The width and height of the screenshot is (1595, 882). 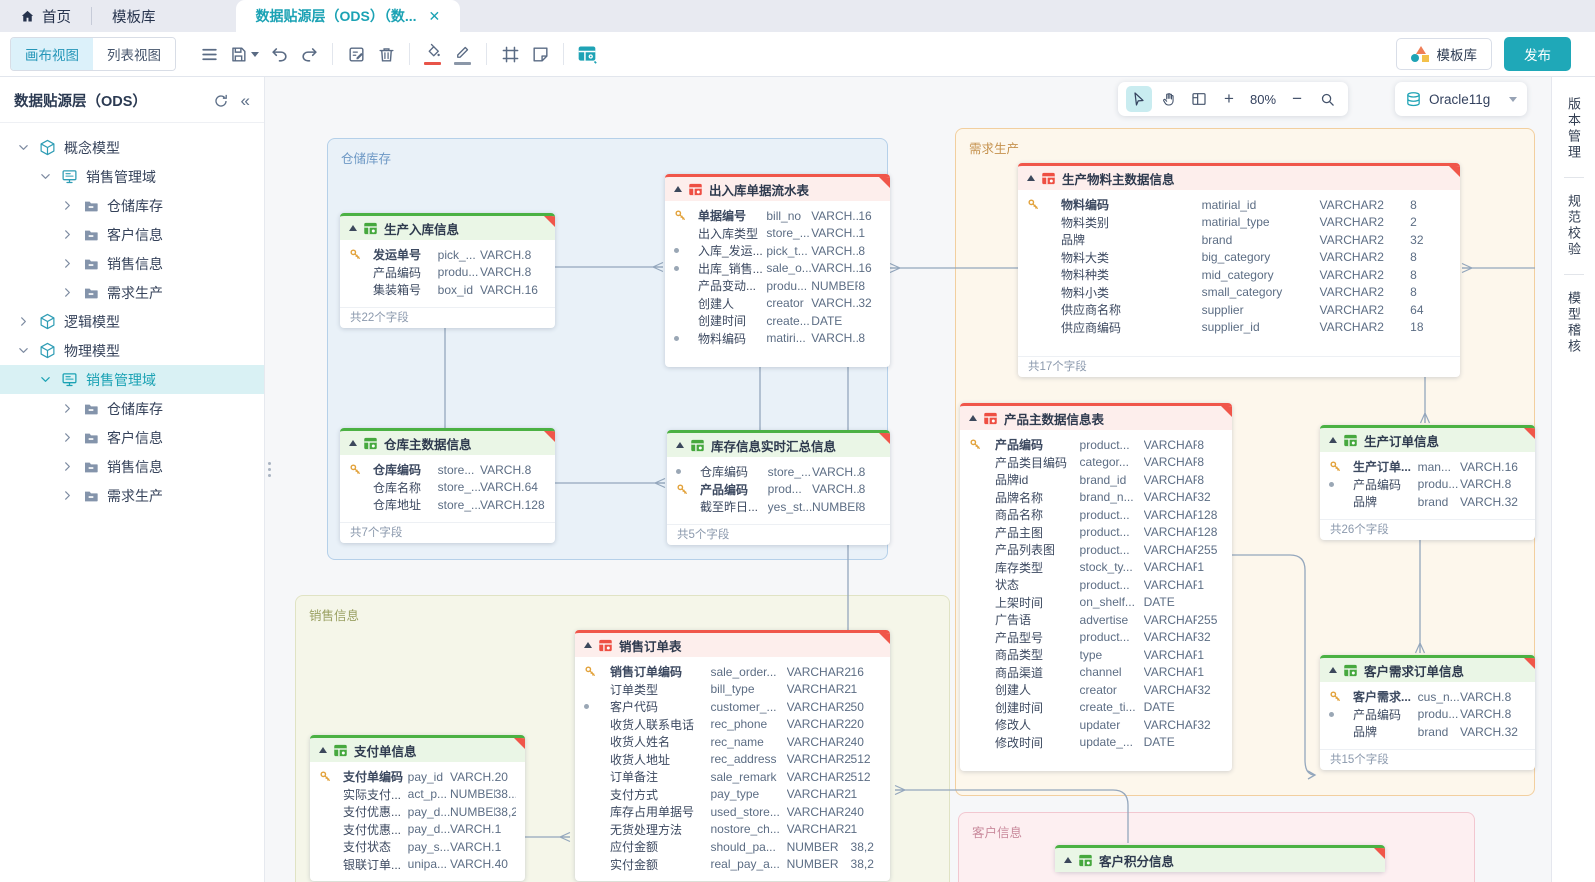 What do you see at coordinates (309, 54) in the screenshot?
I see `redo-icon` at bounding box center [309, 54].